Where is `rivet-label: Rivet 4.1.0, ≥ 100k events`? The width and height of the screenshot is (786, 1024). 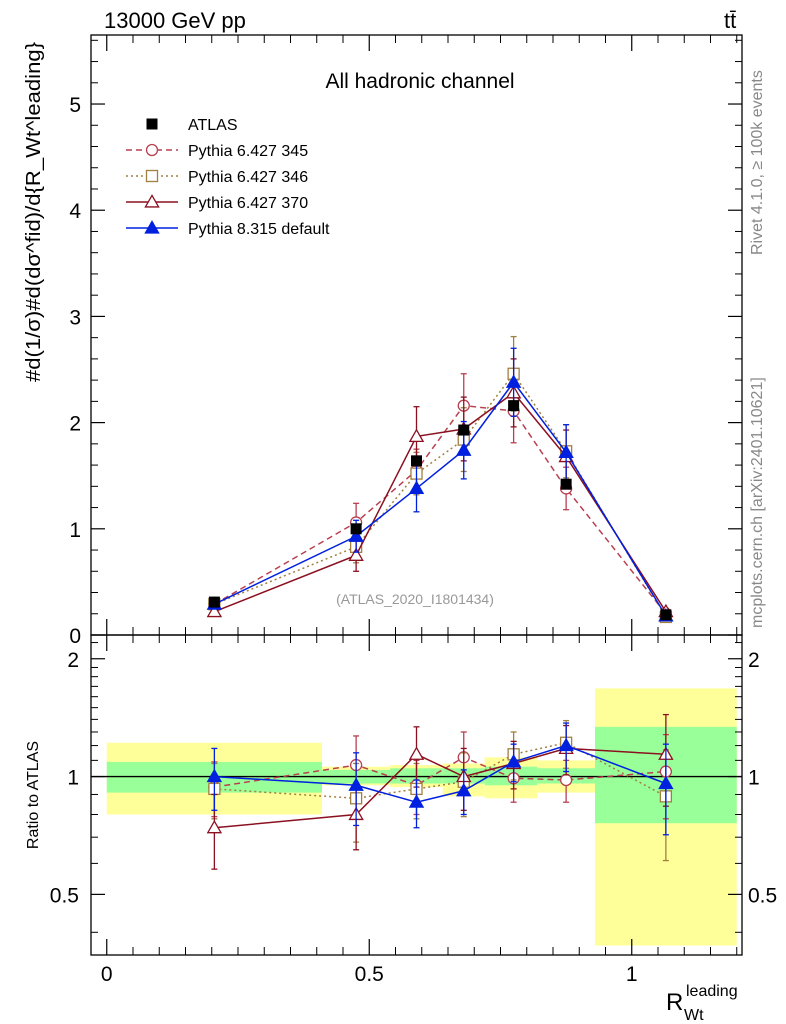
rivet-label: Rivet 4.1.0, ≥ 100k events is located at coordinates (757, 162).